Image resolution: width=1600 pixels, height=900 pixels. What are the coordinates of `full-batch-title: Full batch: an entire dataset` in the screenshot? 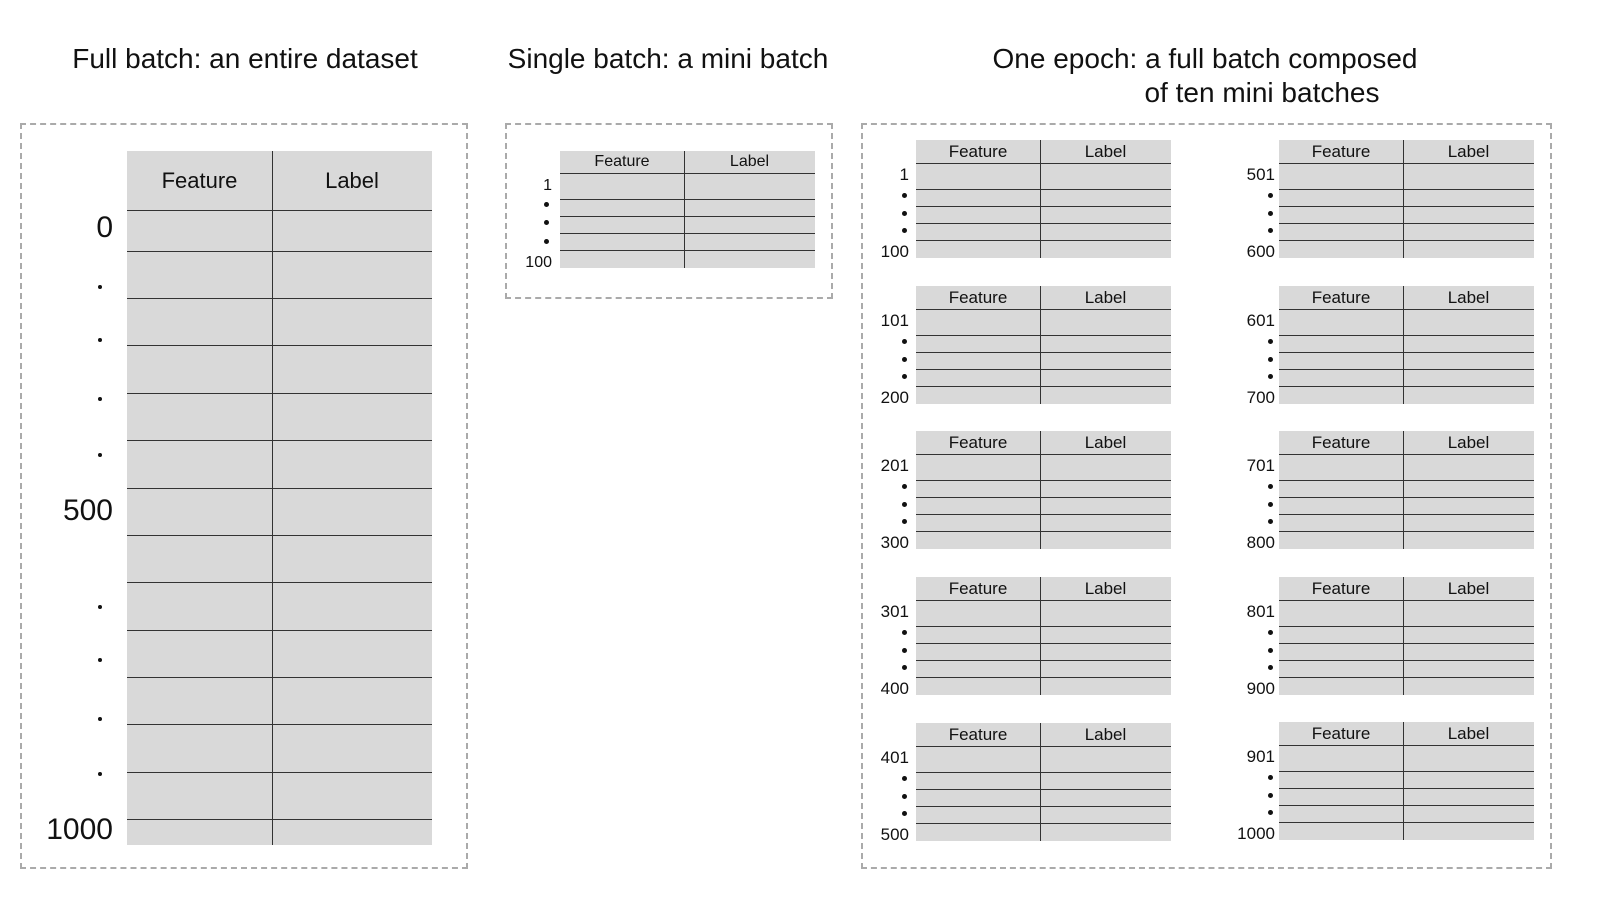 It's located at (245, 58).